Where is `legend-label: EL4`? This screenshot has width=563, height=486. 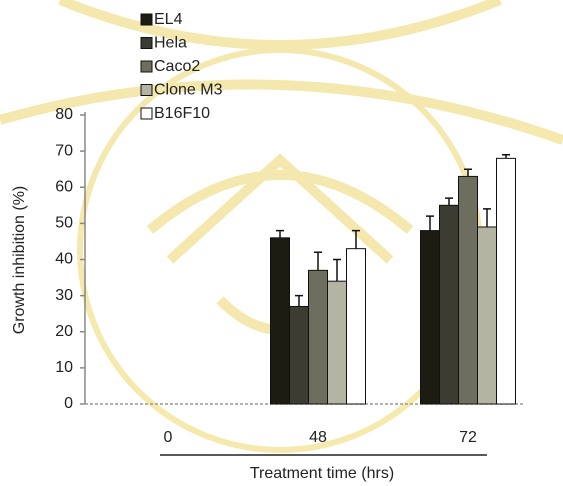
legend-label: EL4 is located at coordinates (168, 19).